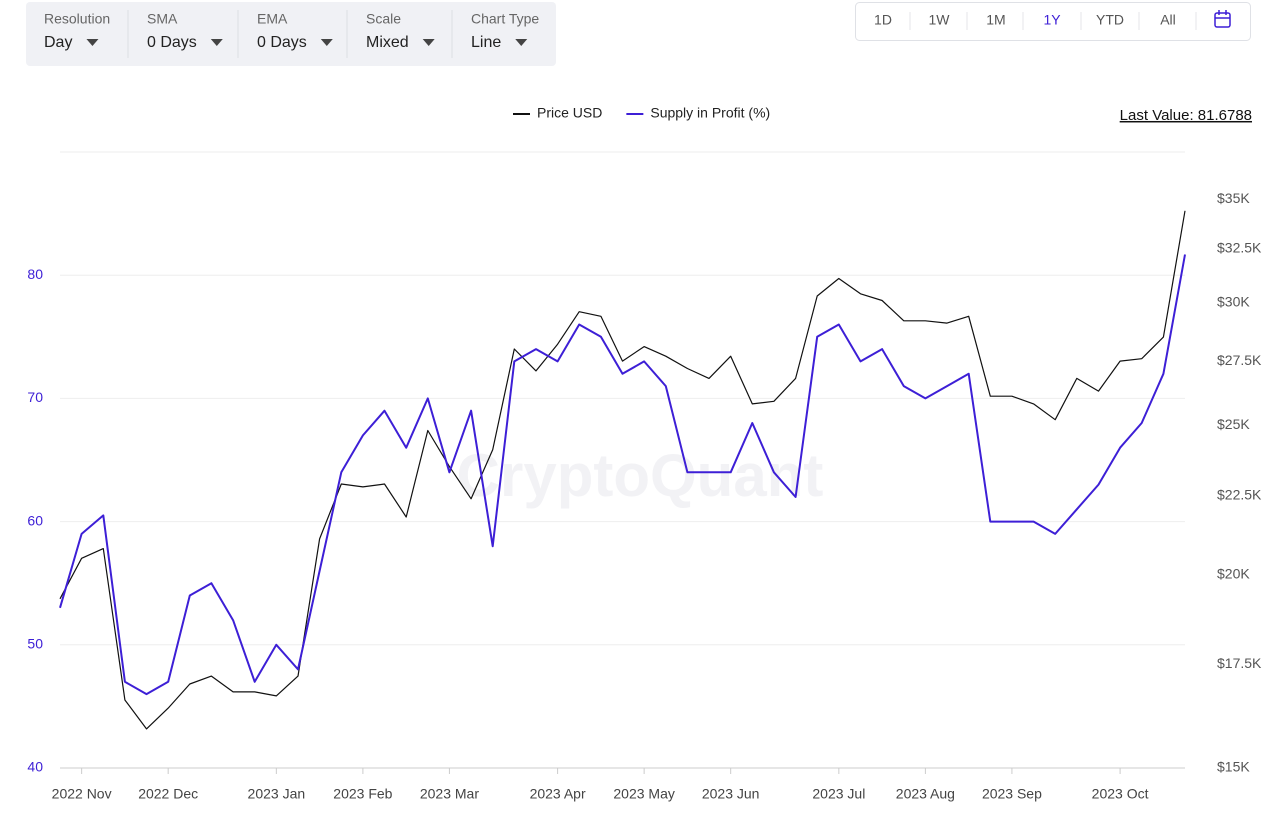 This screenshot has width=1280, height=823. I want to click on range-button: YTD, so click(1110, 20).